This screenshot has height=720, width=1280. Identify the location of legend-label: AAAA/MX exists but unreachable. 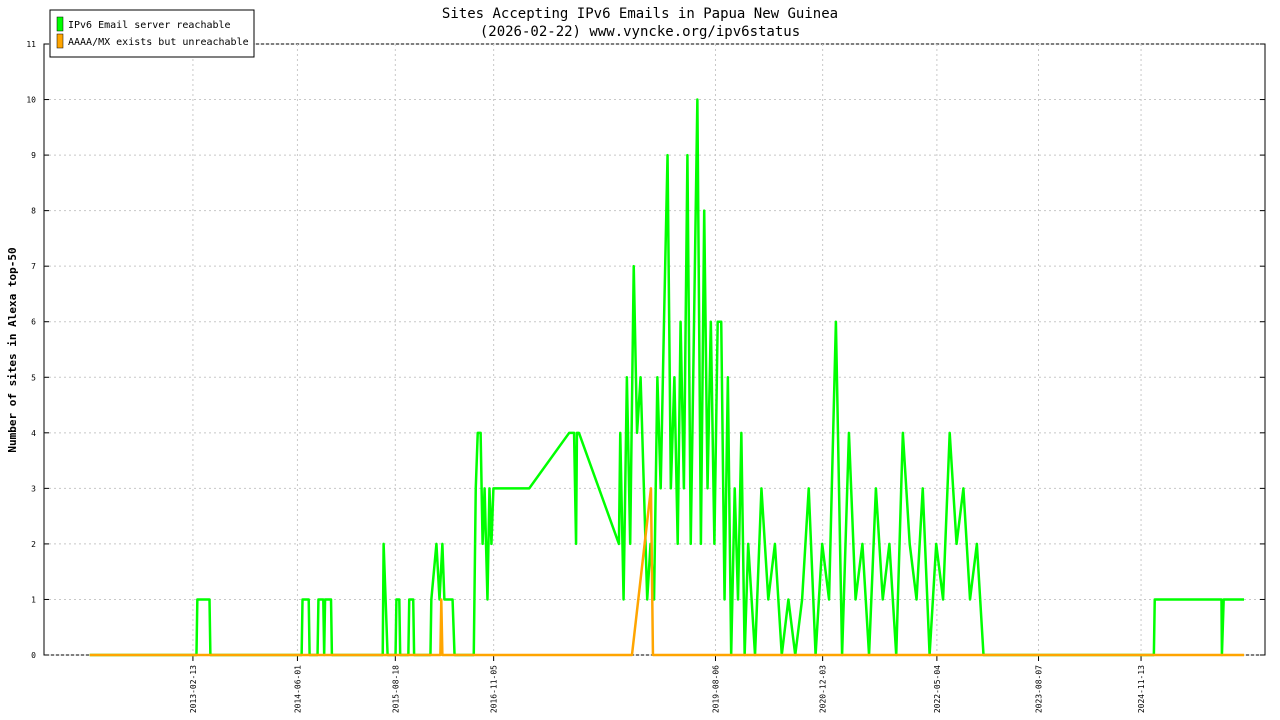
(158, 42).